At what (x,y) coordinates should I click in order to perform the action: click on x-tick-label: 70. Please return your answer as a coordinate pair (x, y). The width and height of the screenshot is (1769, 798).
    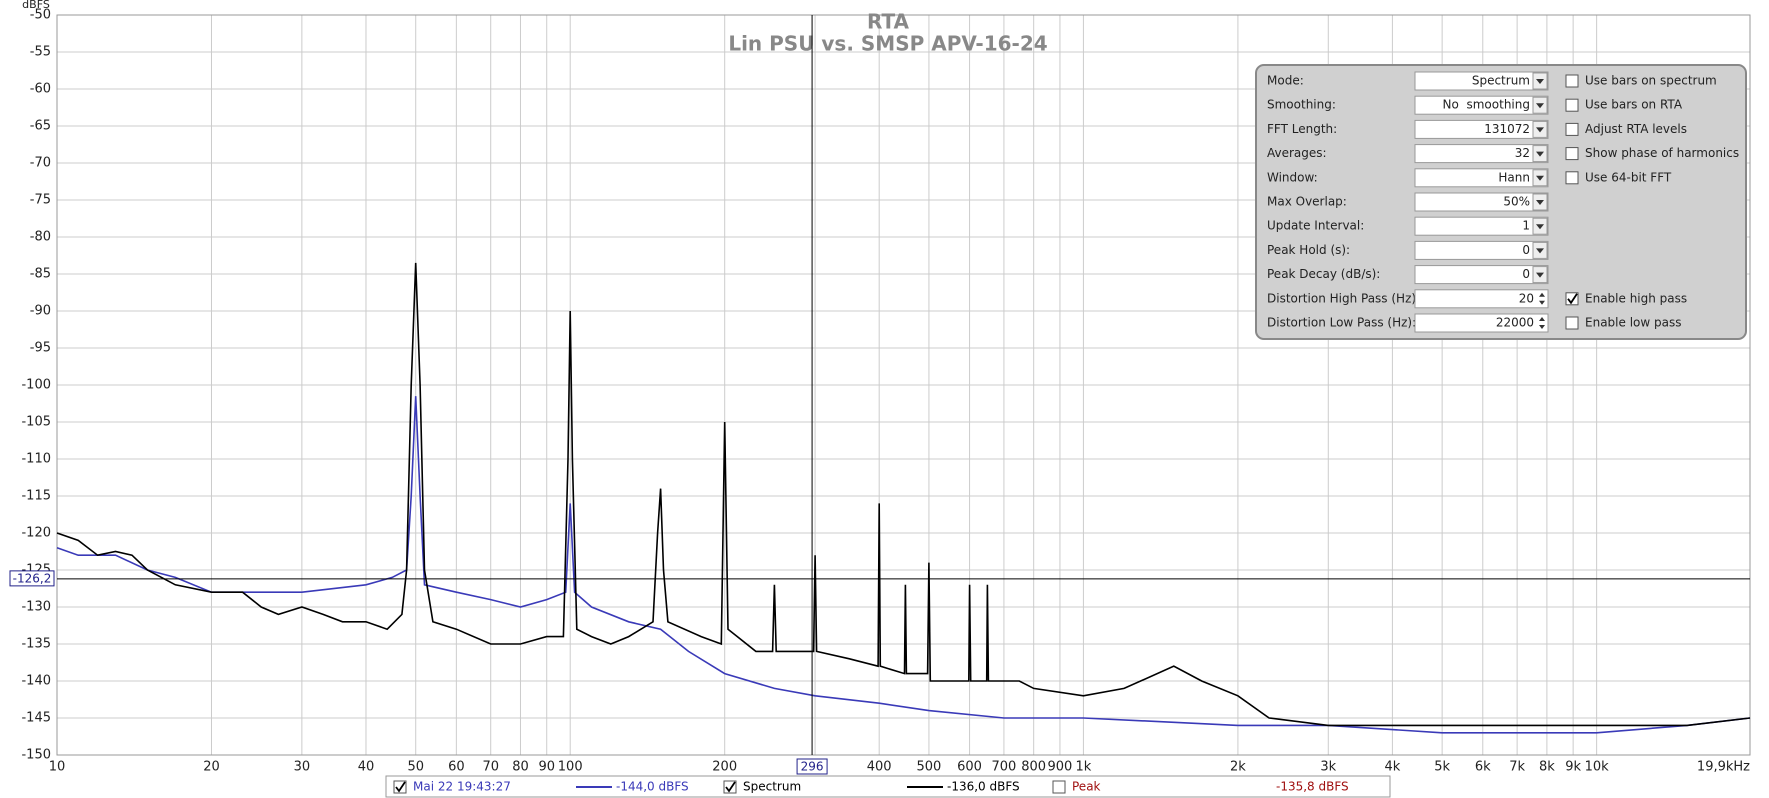
    Looking at the image, I should click on (490, 767).